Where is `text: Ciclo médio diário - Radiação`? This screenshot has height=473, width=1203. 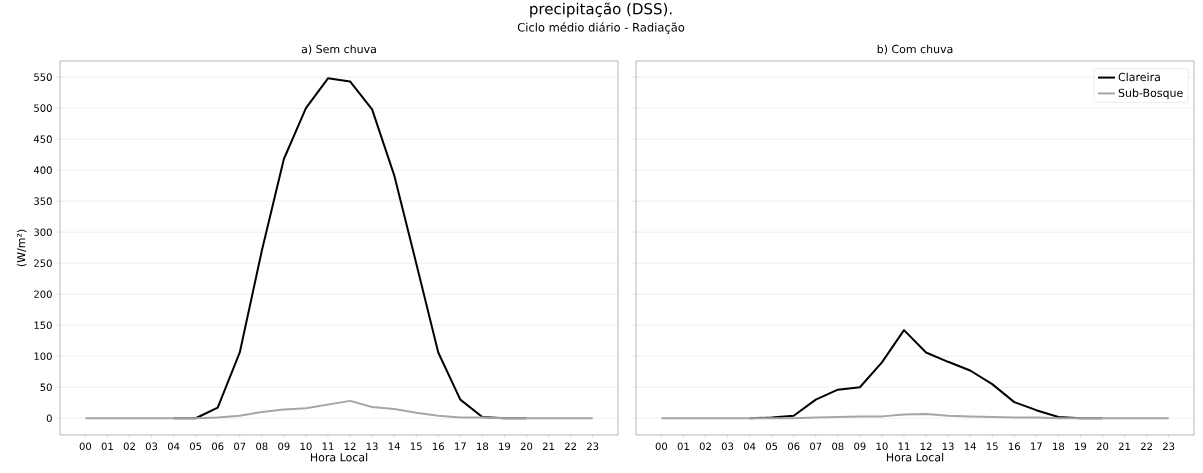
text: Ciclo médio diário - Radiação is located at coordinates (601, 28).